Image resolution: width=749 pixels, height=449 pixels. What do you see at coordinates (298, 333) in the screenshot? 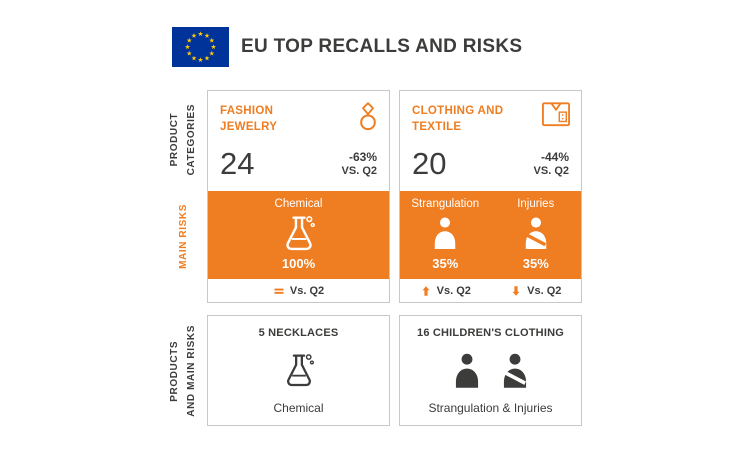
I see `product-title: 5 NECKLACES` at bounding box center [298, 333].